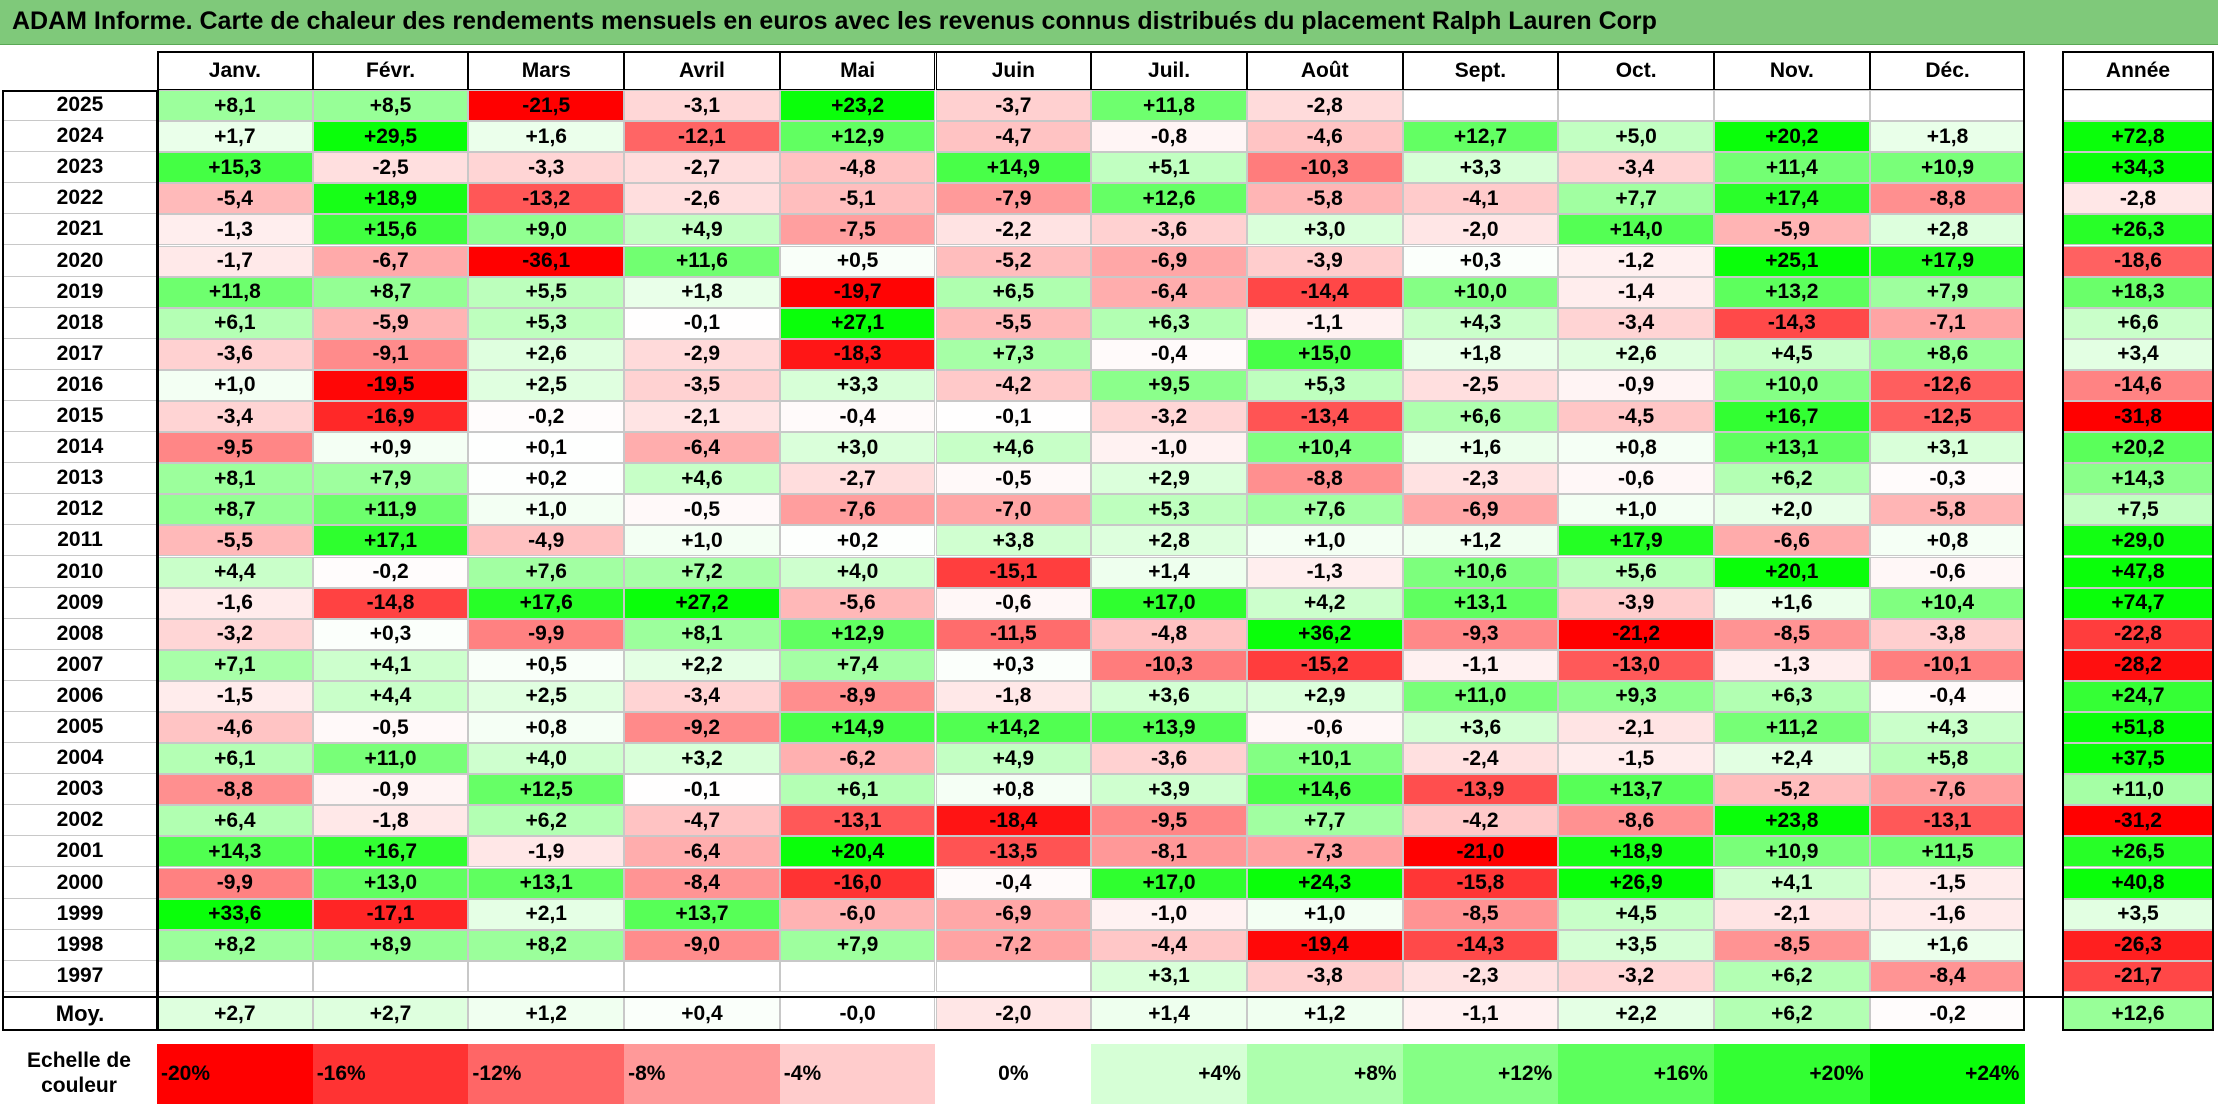 The height and width of the screenshot is (1106, 2218). What do you see at coordinates (546, 603) in the screenshot?
I see `heatmap-cell: +17,6` at bounding box center [546, 603].